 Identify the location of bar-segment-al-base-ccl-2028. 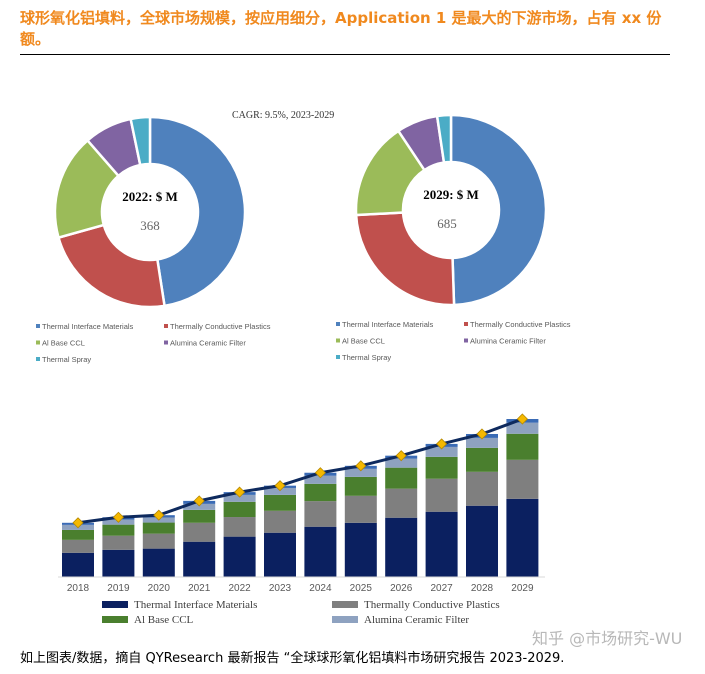
(482, 459).